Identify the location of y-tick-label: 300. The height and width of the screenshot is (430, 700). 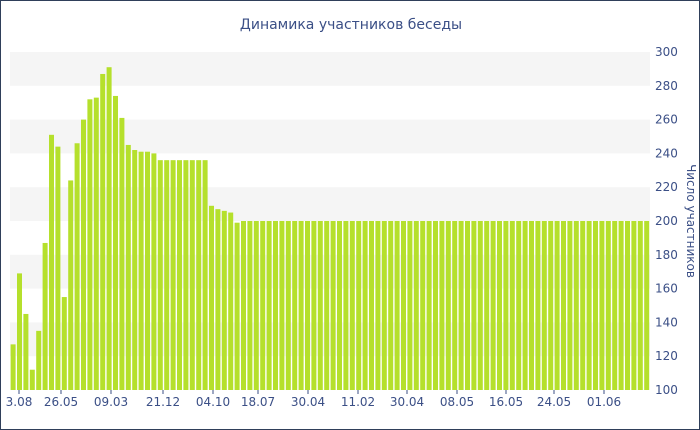
(666, 52).